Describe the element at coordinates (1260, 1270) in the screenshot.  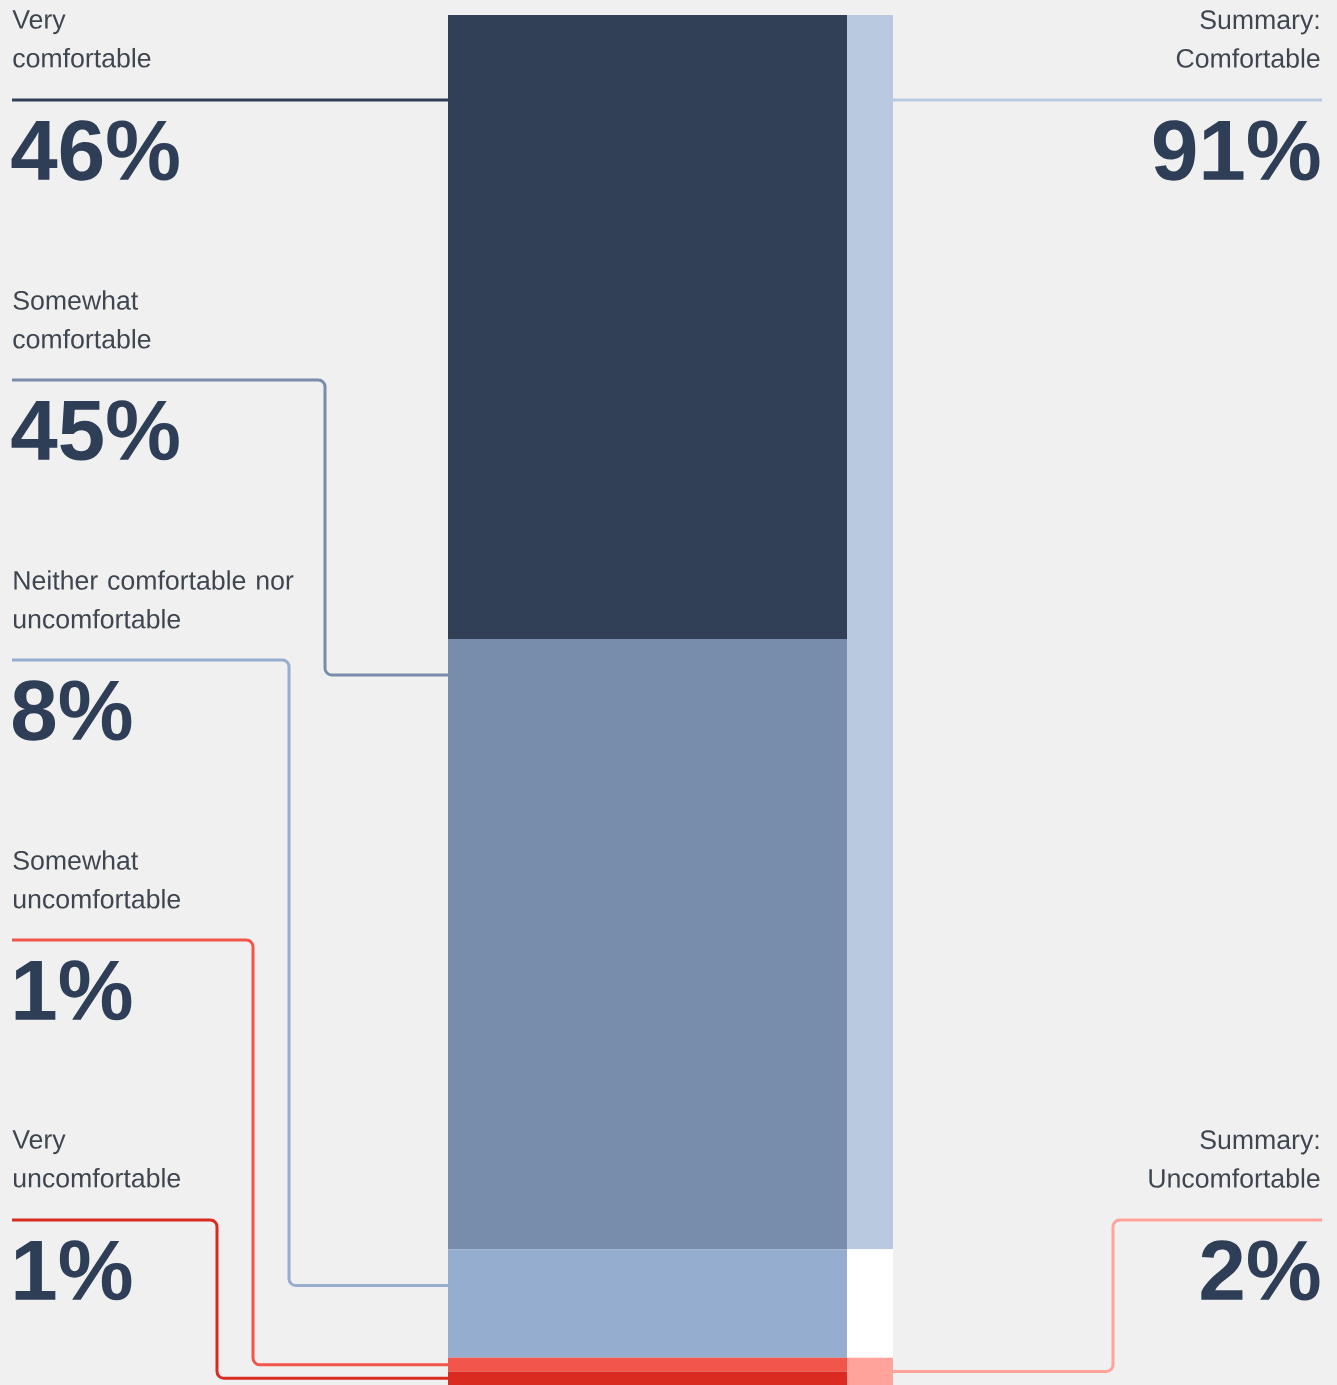
I see `data-label: 2%` at that location.